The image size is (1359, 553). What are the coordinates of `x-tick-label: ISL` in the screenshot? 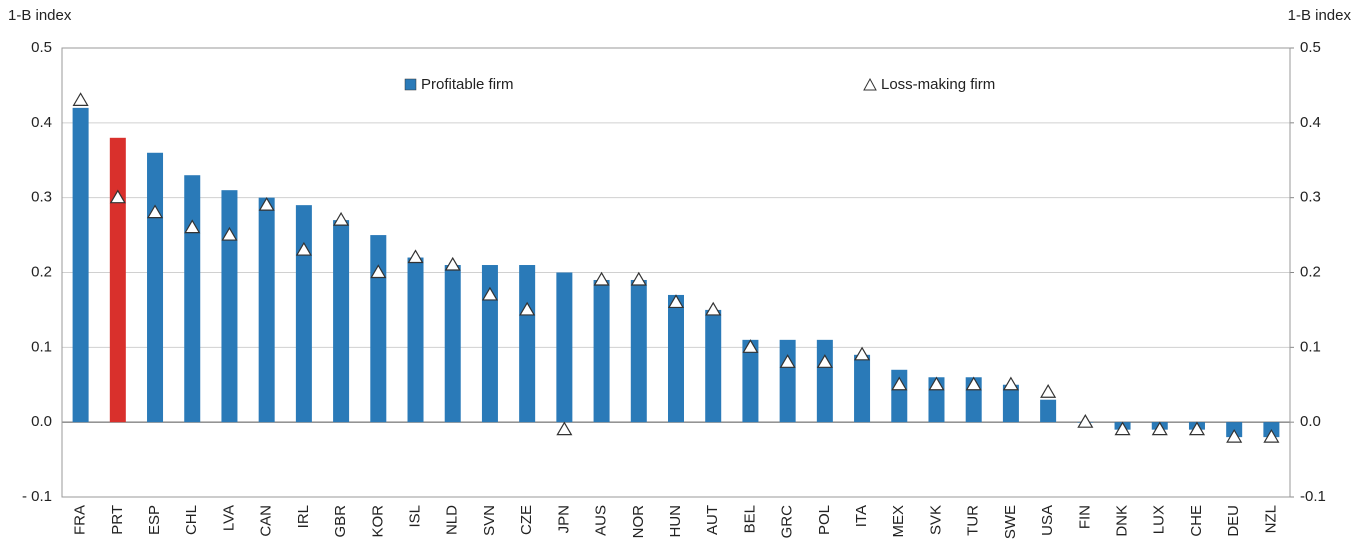 It's located at (414, 516).